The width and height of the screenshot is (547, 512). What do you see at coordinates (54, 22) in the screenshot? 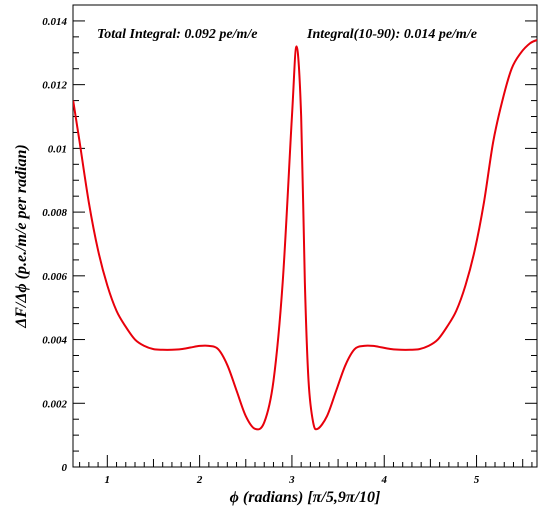
I see `y-tick-label: 0.014` at bounding box center [54, 22].